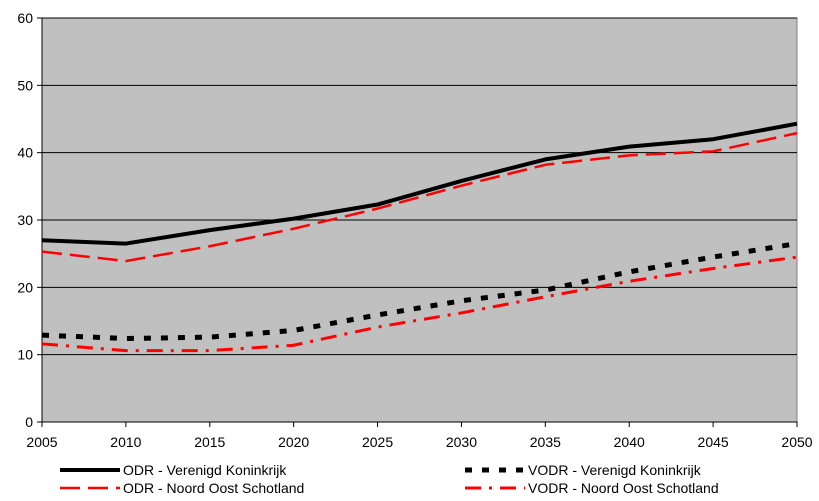 Image resolution: width=819 pixels, height=501 pixels. Describe the element at coordinates (41, 442) in the screenshot. I see `x-tick-label: 2005` at that location.